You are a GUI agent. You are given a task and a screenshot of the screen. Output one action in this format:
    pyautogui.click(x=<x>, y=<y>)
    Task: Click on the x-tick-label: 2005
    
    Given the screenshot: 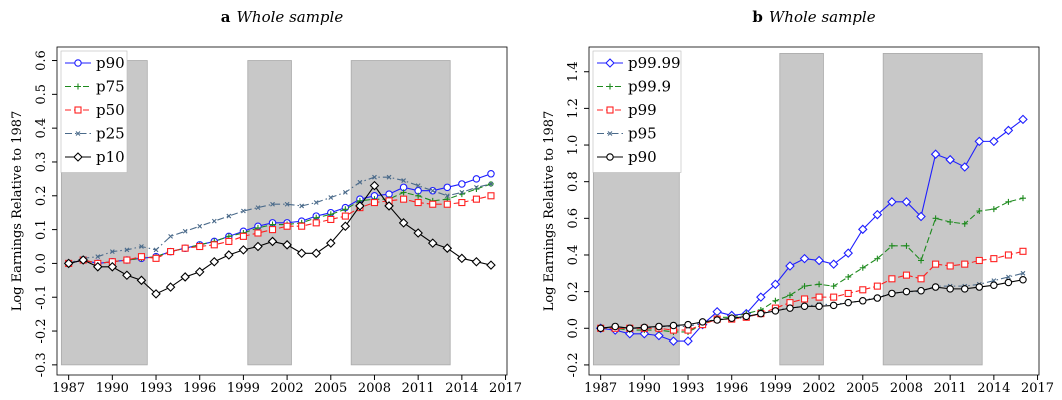 What is the action you would take?
    pyautogui.click(x=330, y=388)
    